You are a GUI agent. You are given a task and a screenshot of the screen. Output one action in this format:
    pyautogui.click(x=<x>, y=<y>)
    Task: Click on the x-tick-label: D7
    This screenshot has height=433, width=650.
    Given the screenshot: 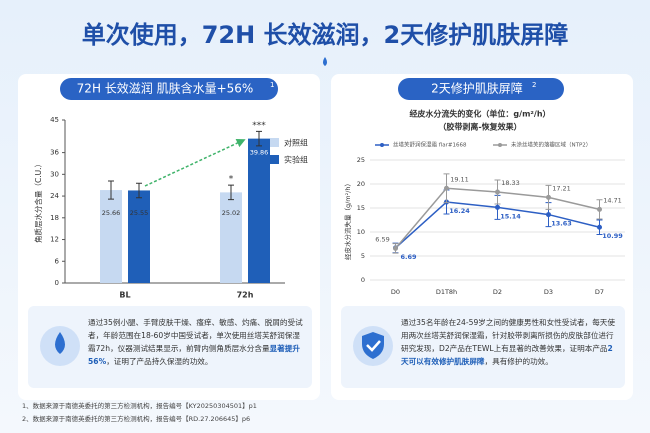 What is the action you would take?
    pyautogui.click(x=599, y=292)
    